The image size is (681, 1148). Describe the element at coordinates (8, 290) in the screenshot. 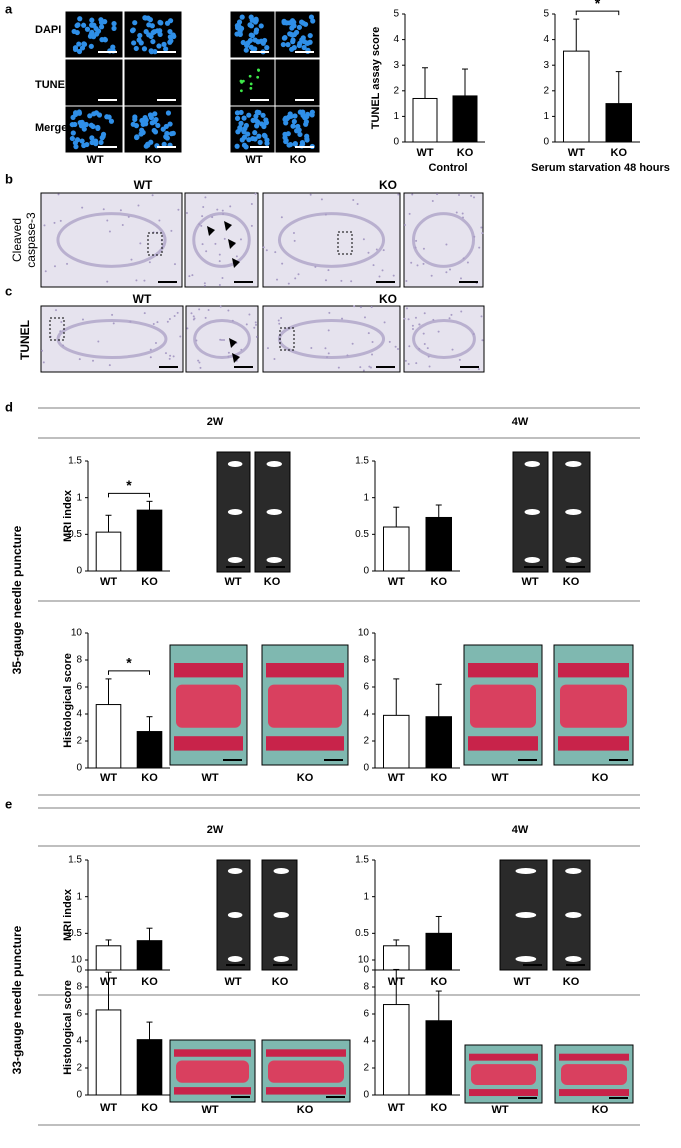

I see `panel-label: c` at that location.